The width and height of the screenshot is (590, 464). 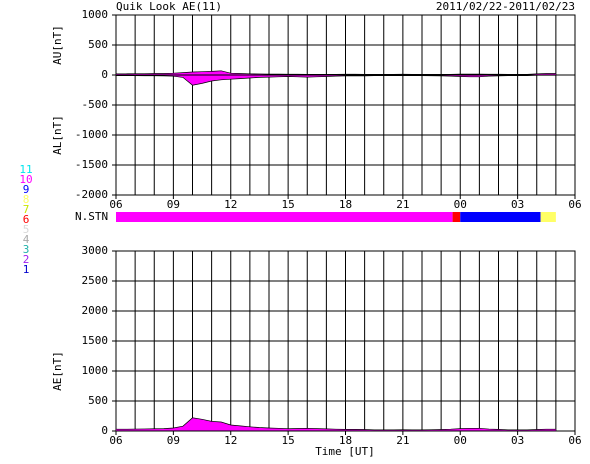 I want to click on legend-entry: 7, so click(x=26, y=209).